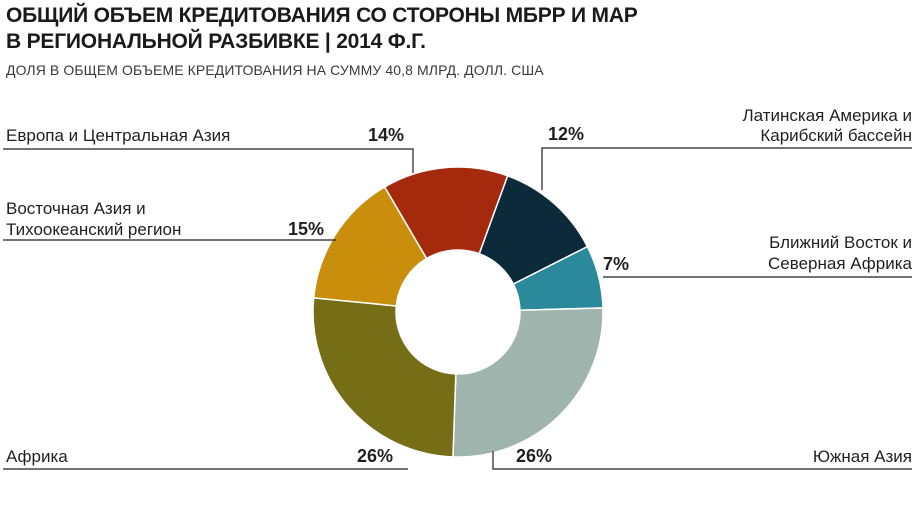 Image resolution: width=924 pixels, height=520 pixels. Describe the element at coordinates (118, 135) in the screenshot. I see `slice-label-6-line-1: Европа и Центральная Азия` at that location.